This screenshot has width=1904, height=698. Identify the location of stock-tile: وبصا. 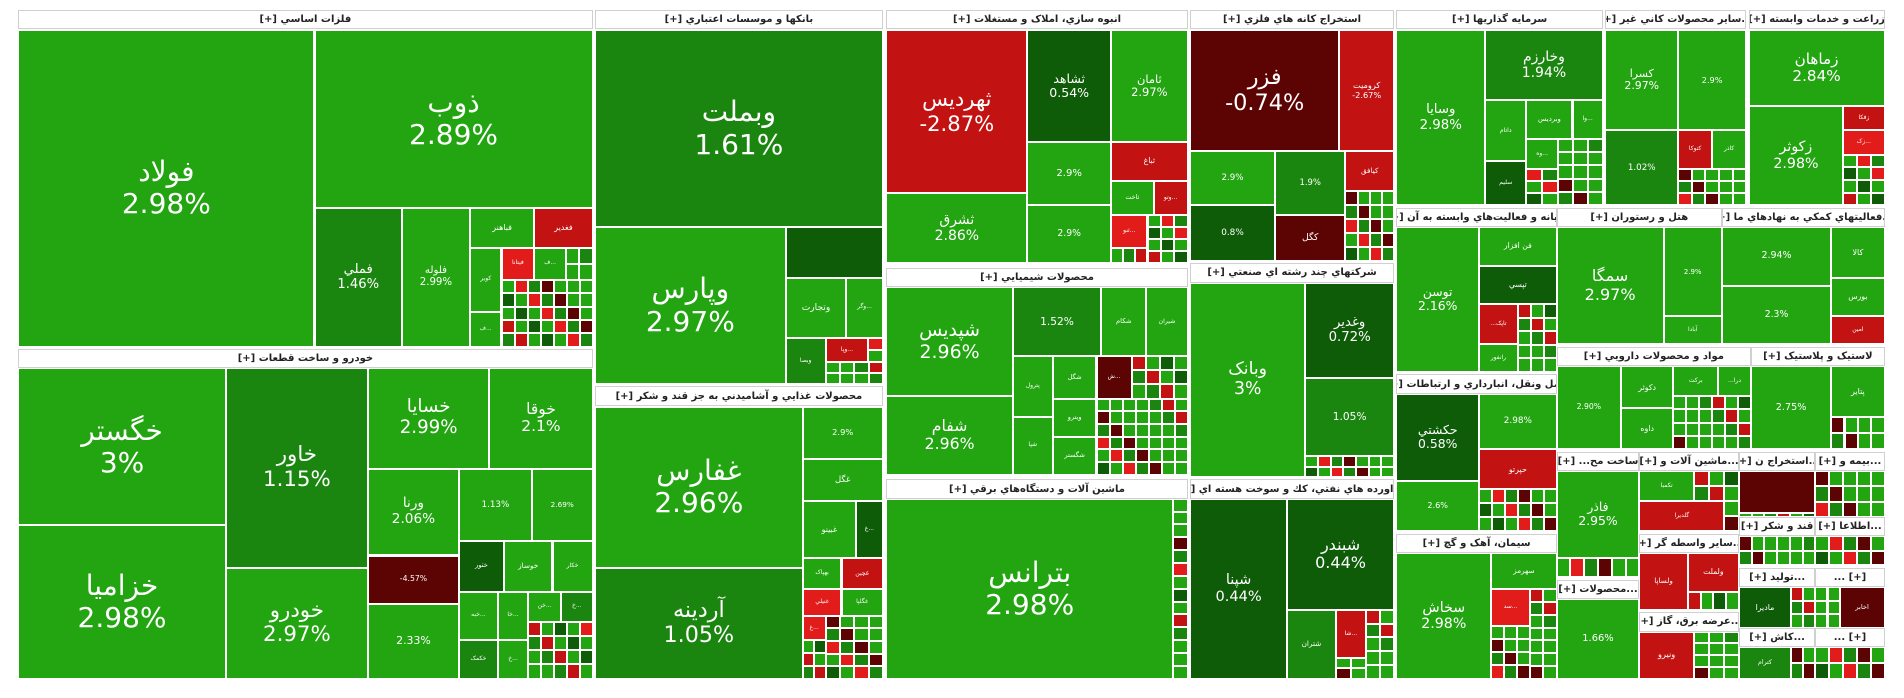
(805, 361).